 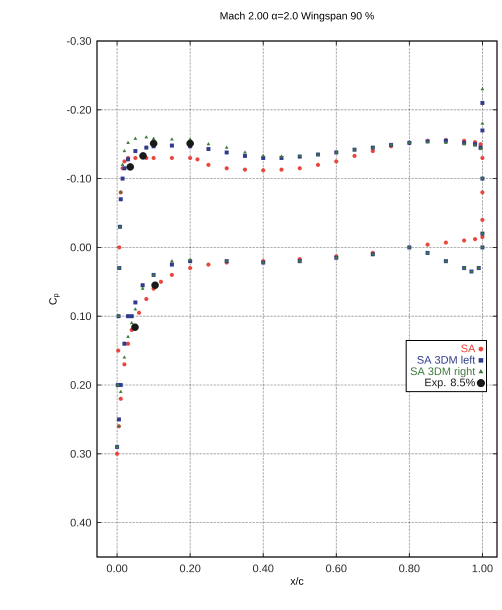 What do you see at coordinates (54, 299) in the screenshot?
I see `y-axis-title: C$_{p}$` at bounding box center [54, 299].